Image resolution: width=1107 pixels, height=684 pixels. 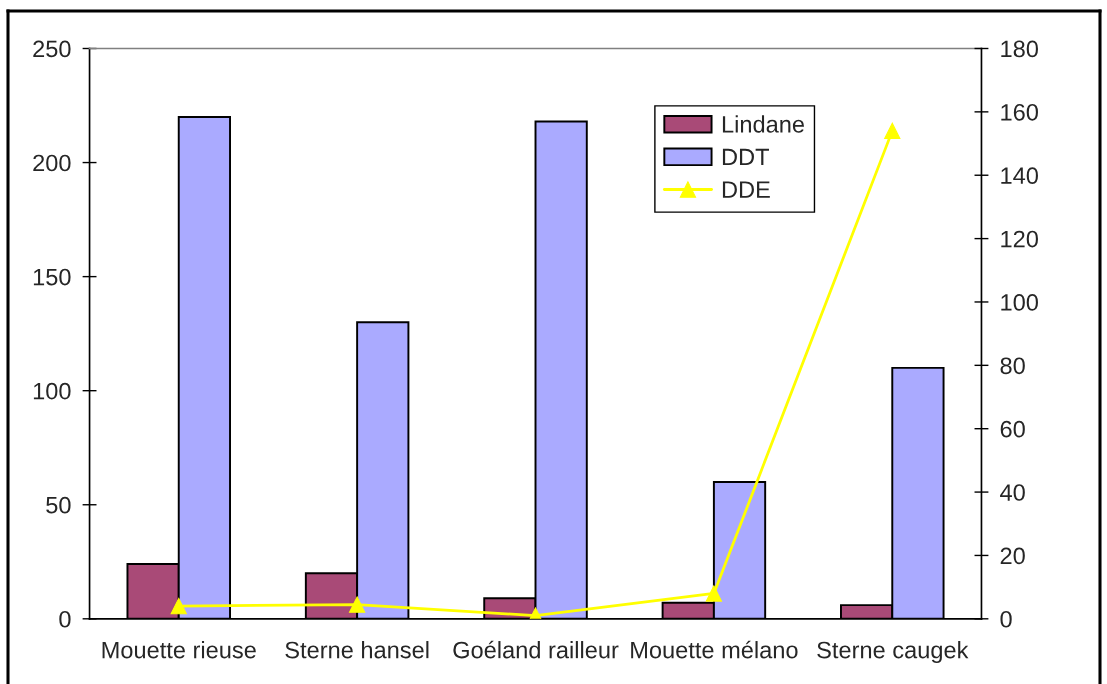 What do you see at coordinates (714, 649) in the screenshot?
I see `x-tick-label: Mouette mélano` at bounding box center [714, 649].